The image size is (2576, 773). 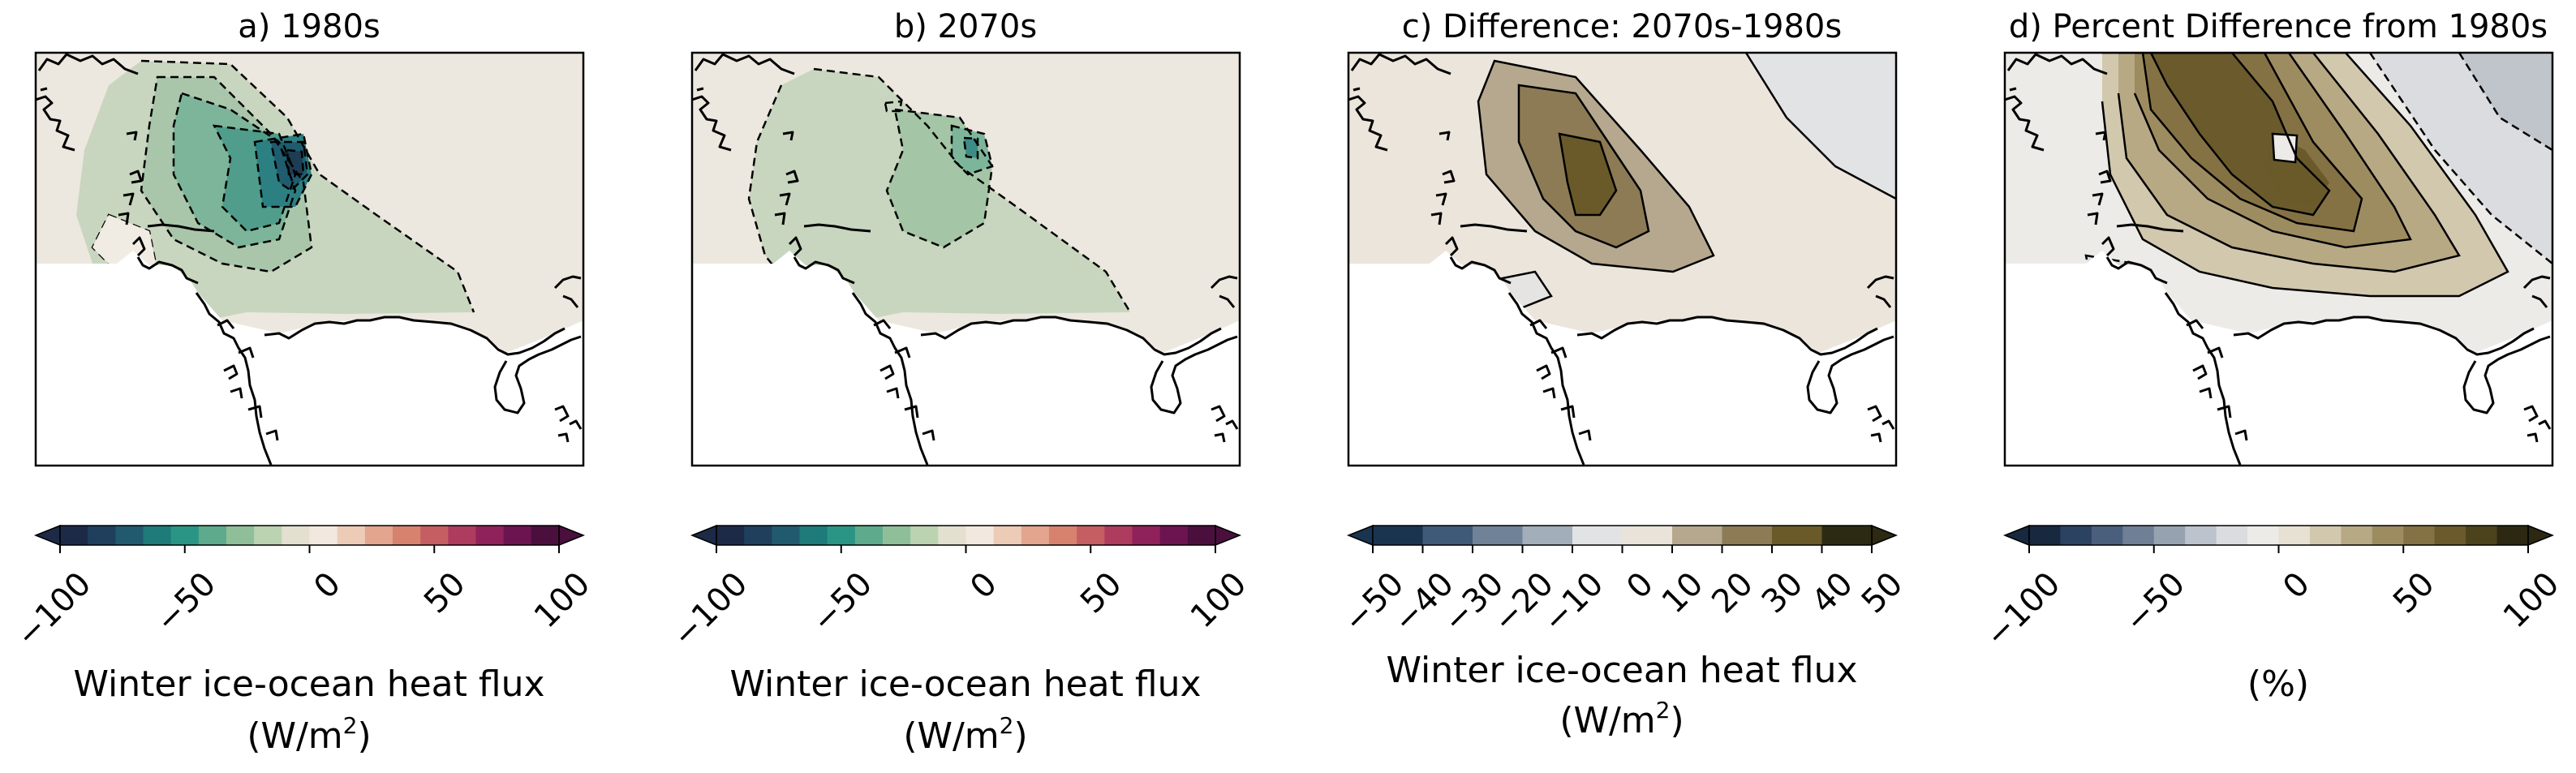 What do you see at coordinates (309, 734) in the screenshot?
I see `panel-a-colorbar-unit: (W/m2)` at bounding box center [309, 734].